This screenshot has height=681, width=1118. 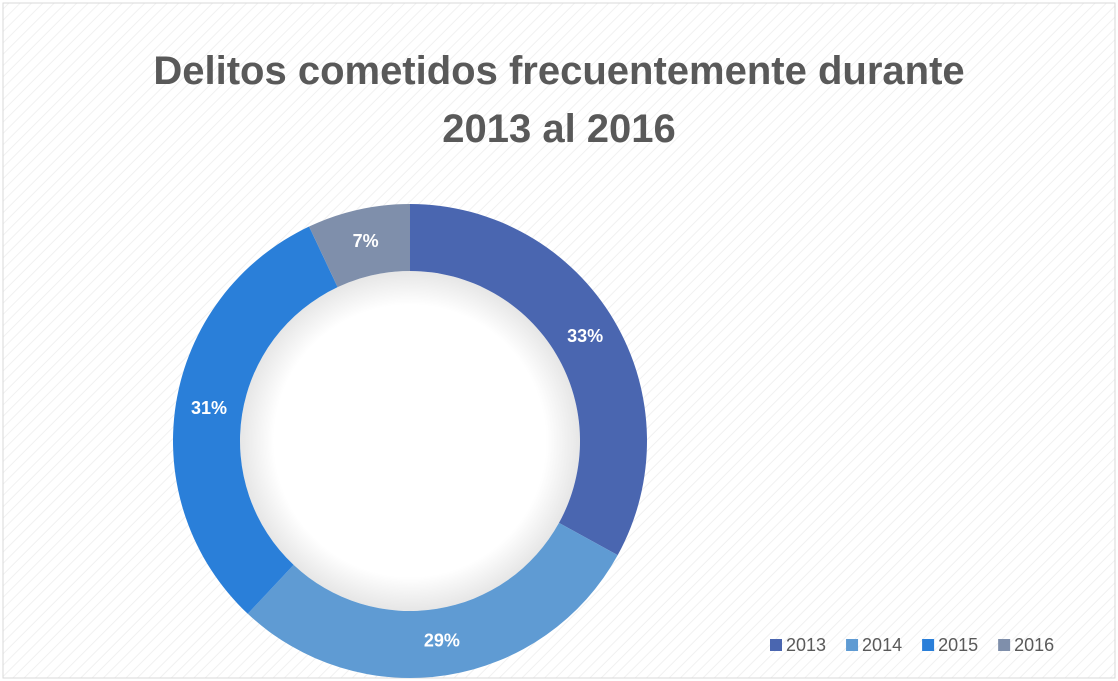 What do you see at coordinates (806, 645) in the screenshot?
I see `legend-label: 2013` at bounding box center [806, 645].